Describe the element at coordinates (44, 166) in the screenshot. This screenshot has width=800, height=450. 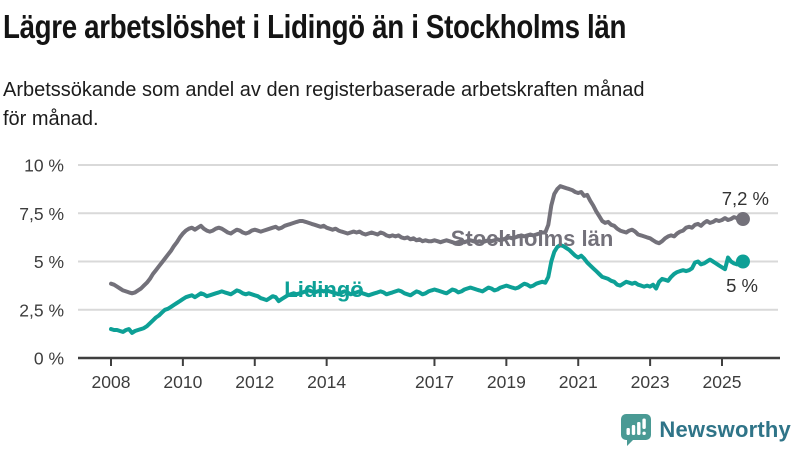
I see `y-tick-label: 10 %` at that location.